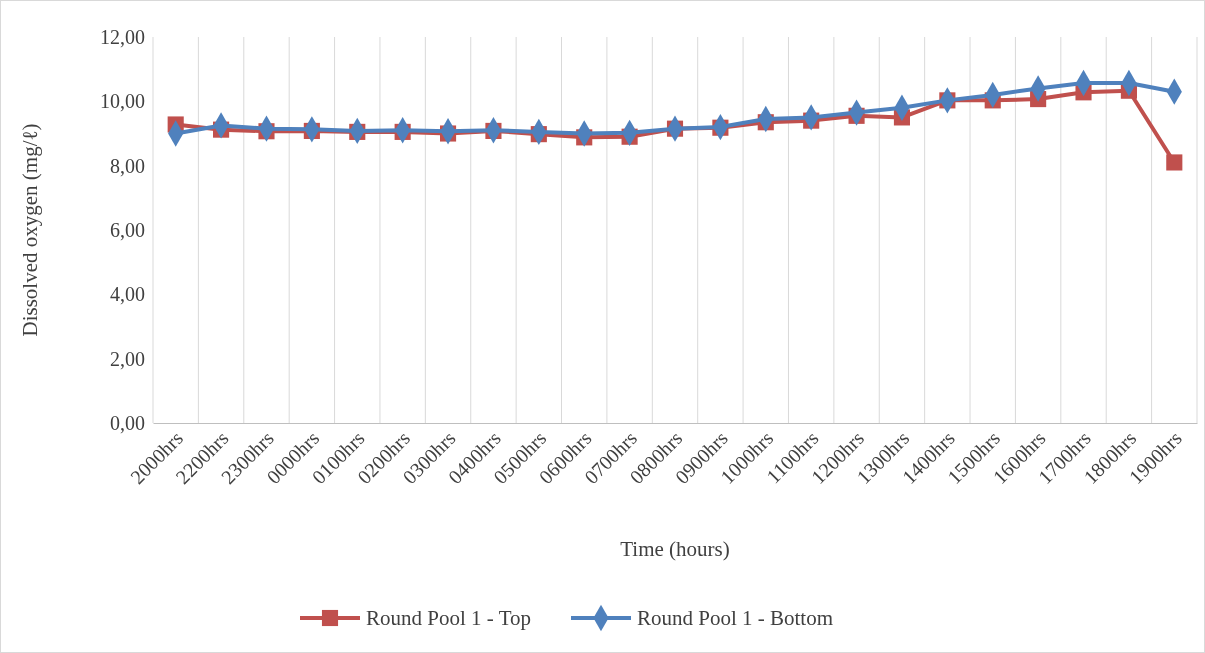 Image resolution: width=1205 pixels, height=653 pixels. Describe the element at coordinates (122, 101) in the screenshot. I see `y-tick-label: 10,00` at that location.